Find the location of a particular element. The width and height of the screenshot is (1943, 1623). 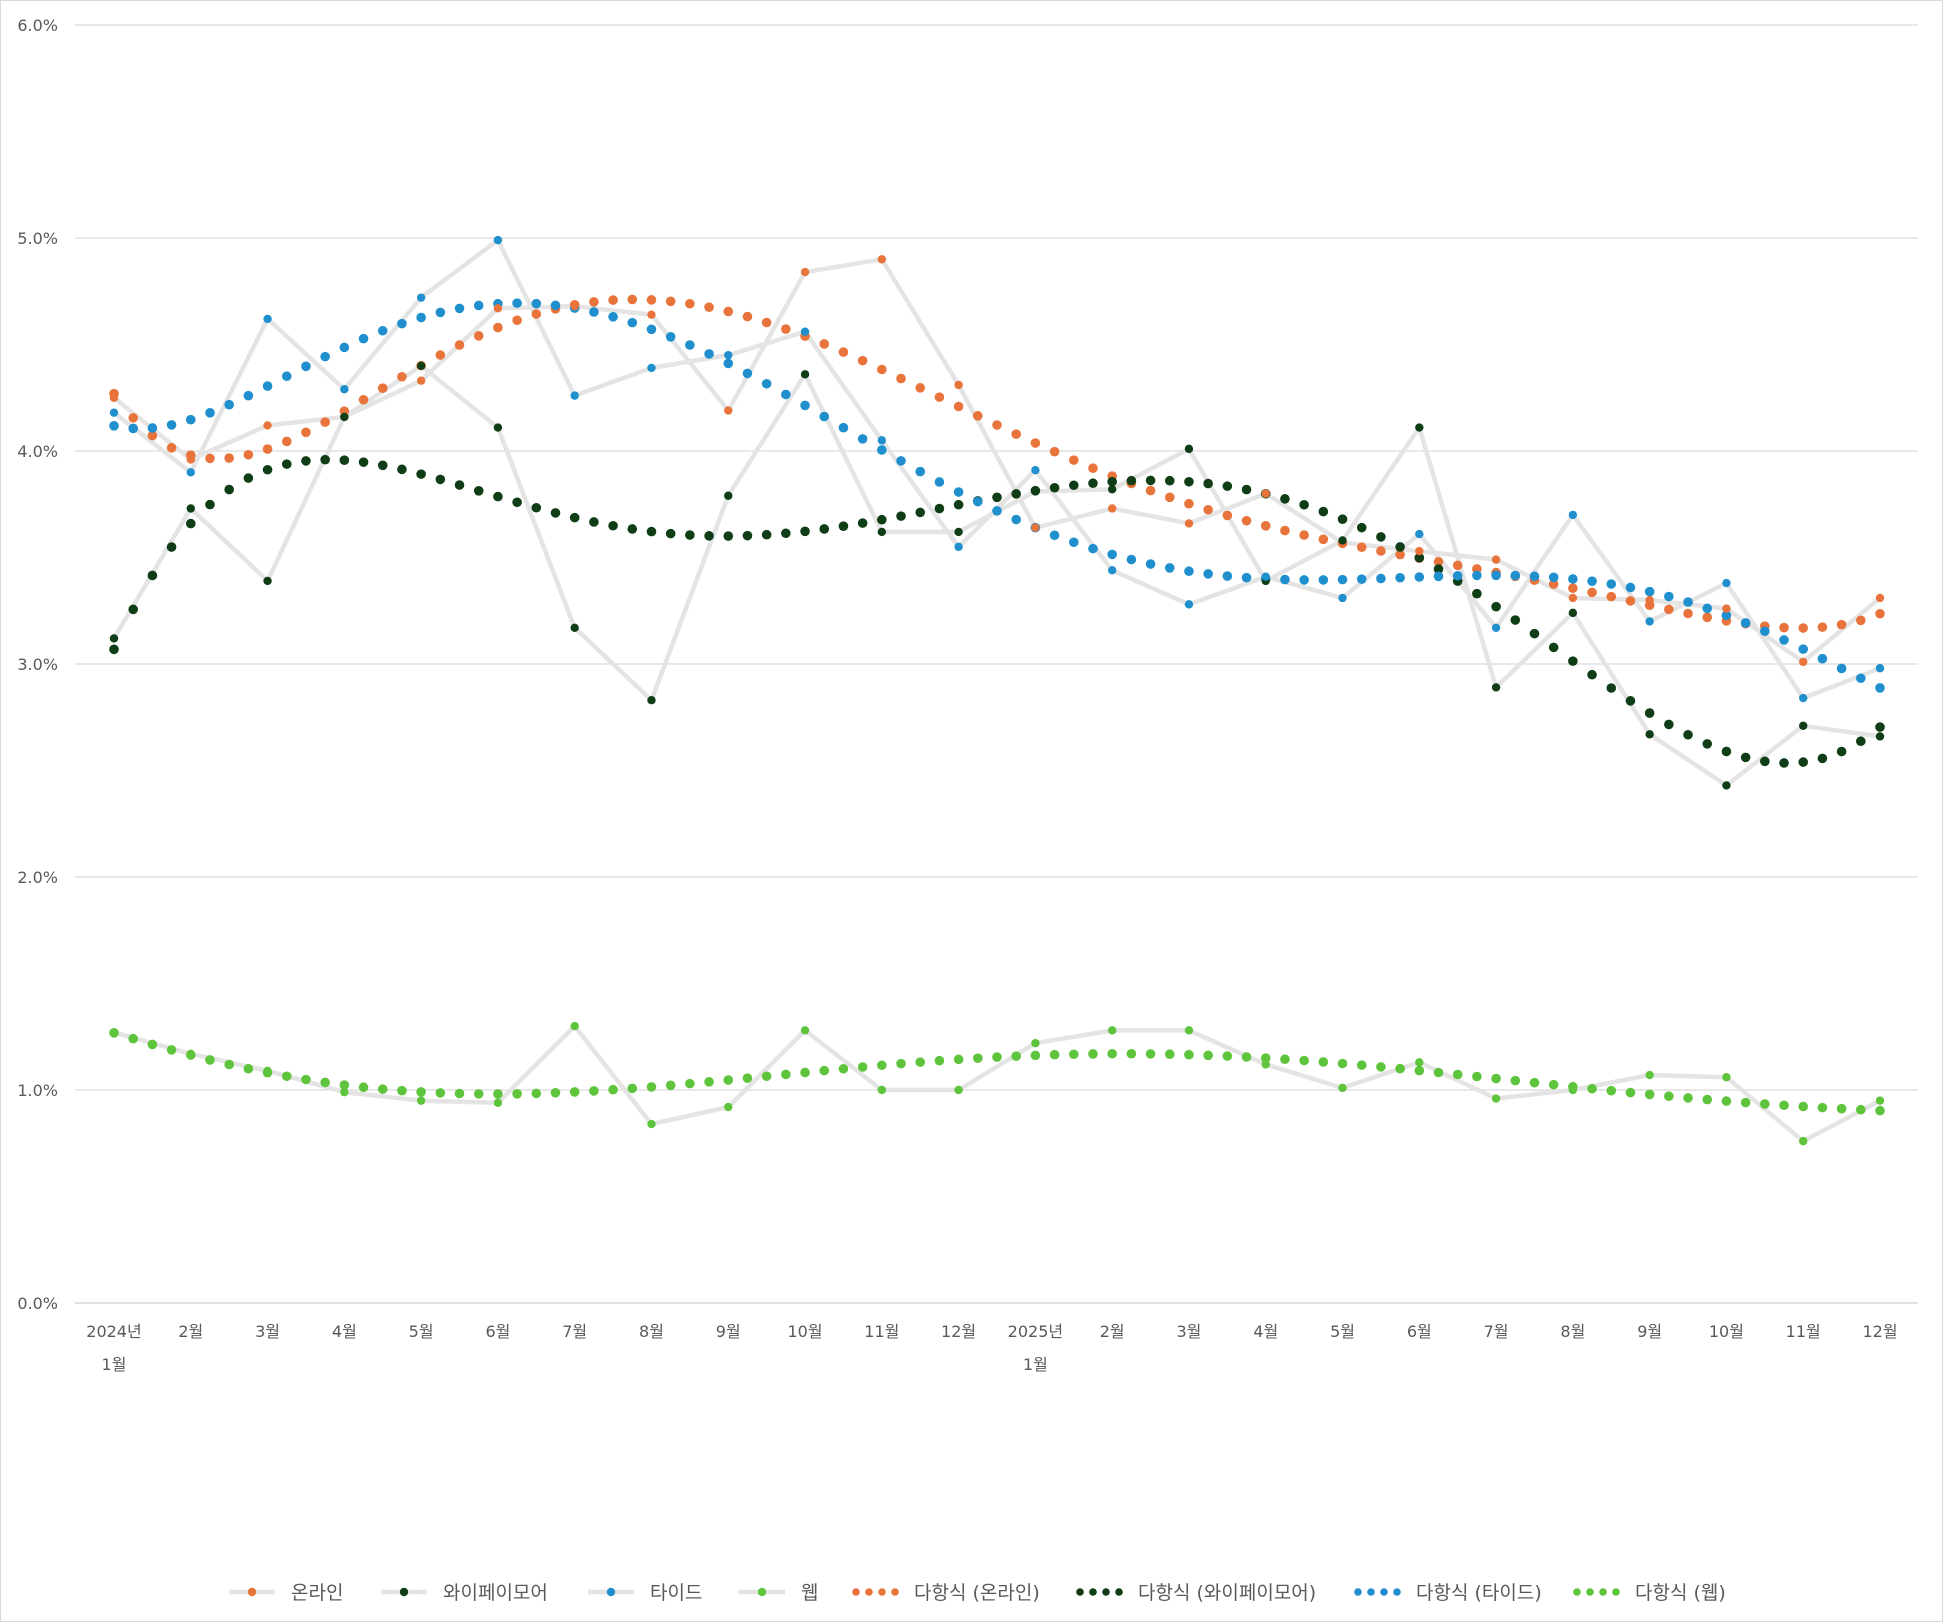

x-tick-label: 12월 is located at coordinates (958, 1331).